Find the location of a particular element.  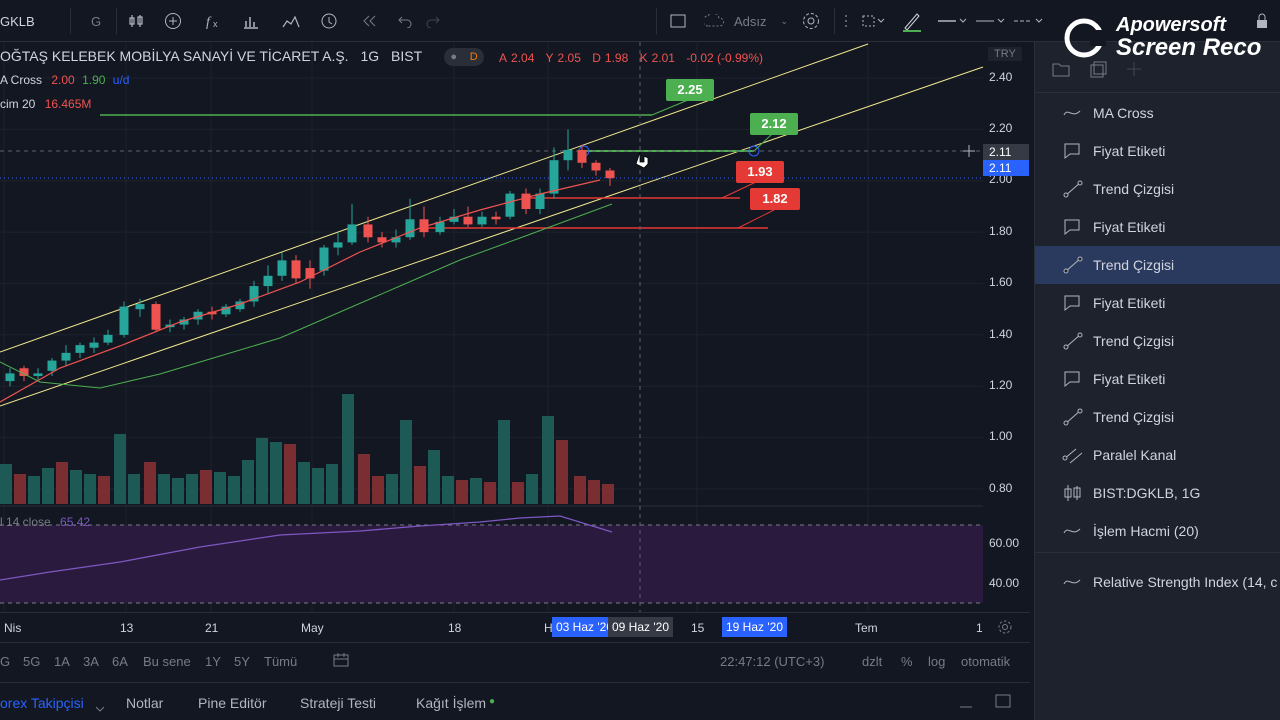

object-tree-item-label: Fiyat Etiketi is located at coordinates (1129, 151).